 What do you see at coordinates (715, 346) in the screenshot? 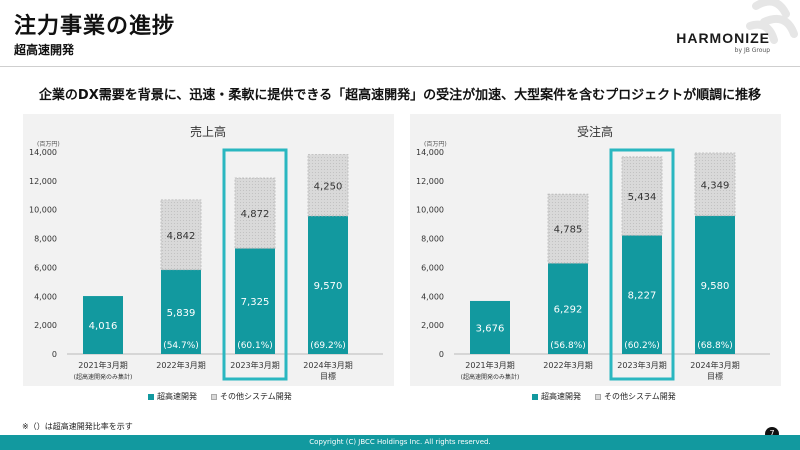
I see `ratio-label: (68.8%)` at bounding box center [715, 346].